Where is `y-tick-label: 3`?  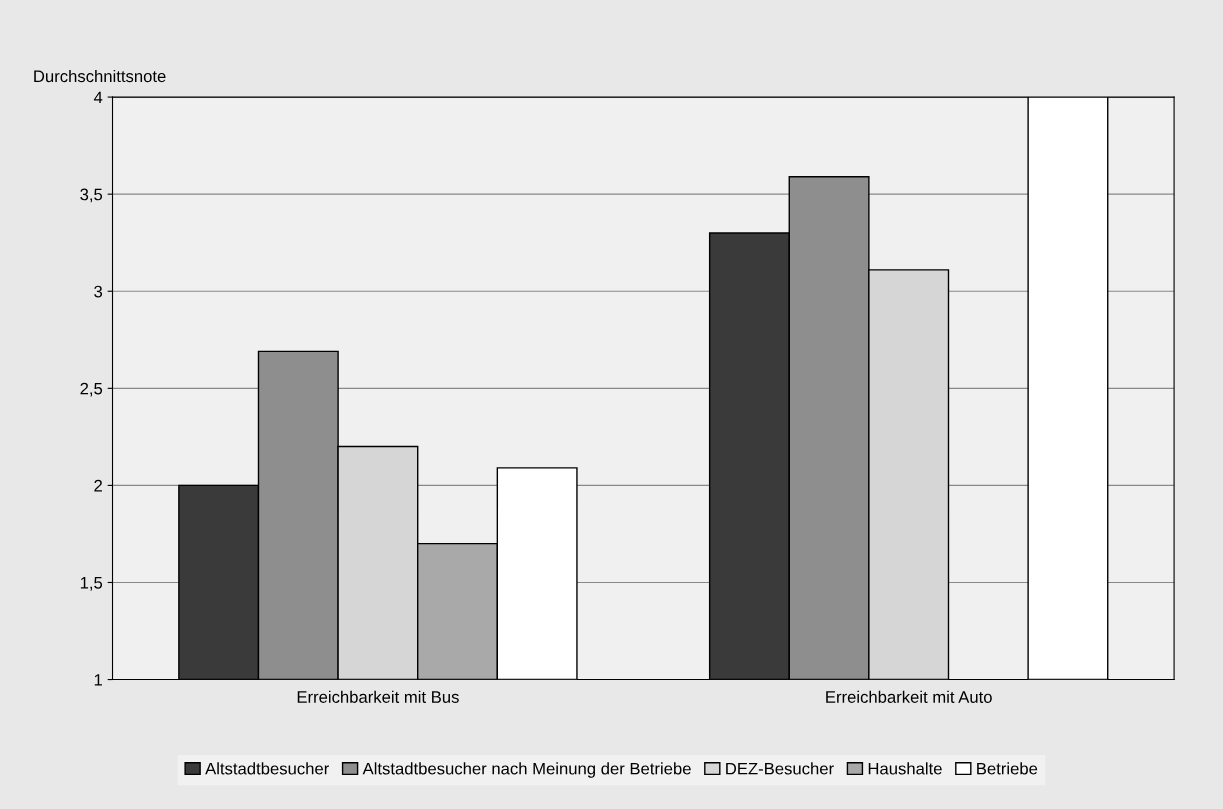
y-tick-label: 3 is located at coordinates (98, 291).